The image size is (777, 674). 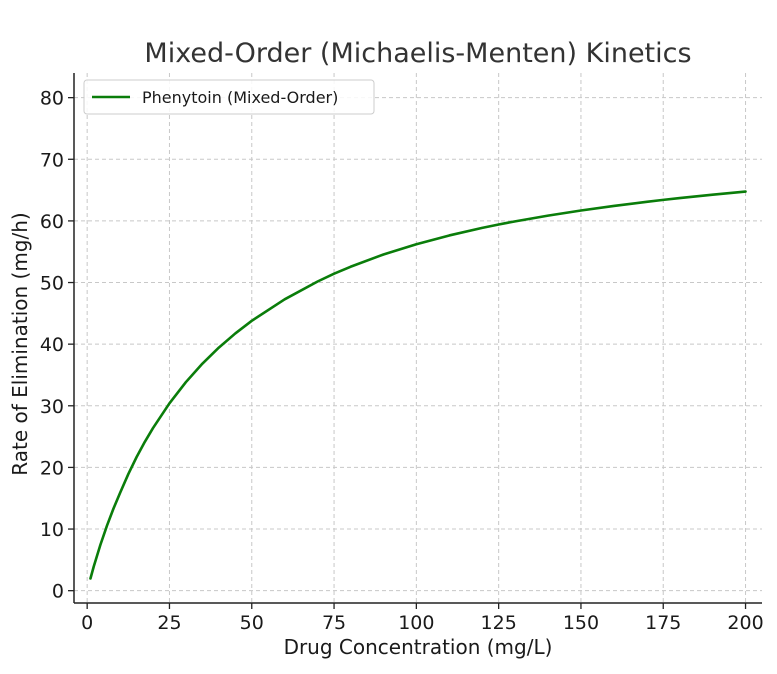 I want to click on y-tick-label: 80, so click(x=52, y=99).